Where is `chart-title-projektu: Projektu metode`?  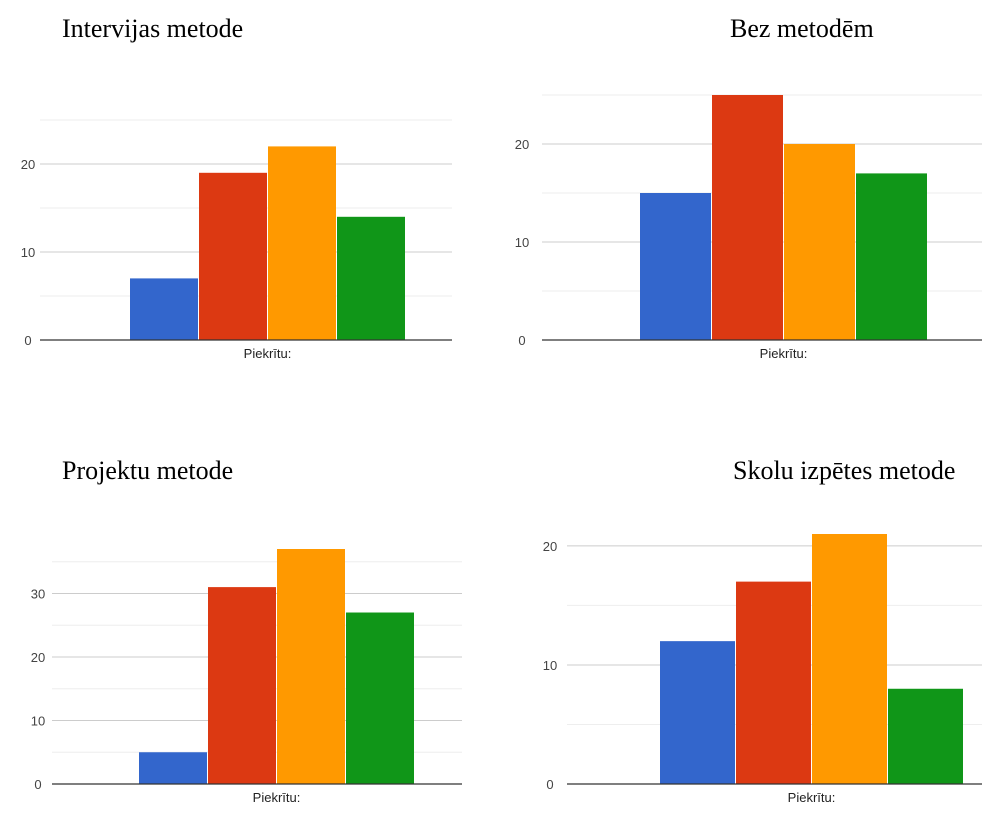
chart-title-projektu: Projektu metode is located at coordinates (148, 470).